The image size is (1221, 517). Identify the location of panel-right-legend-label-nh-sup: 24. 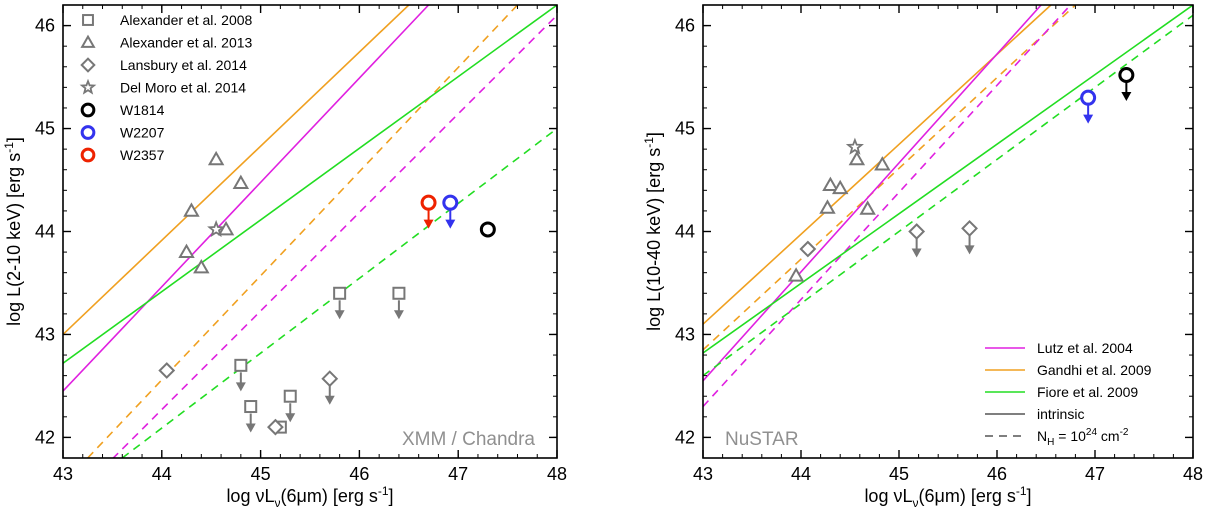
(1092, 432).